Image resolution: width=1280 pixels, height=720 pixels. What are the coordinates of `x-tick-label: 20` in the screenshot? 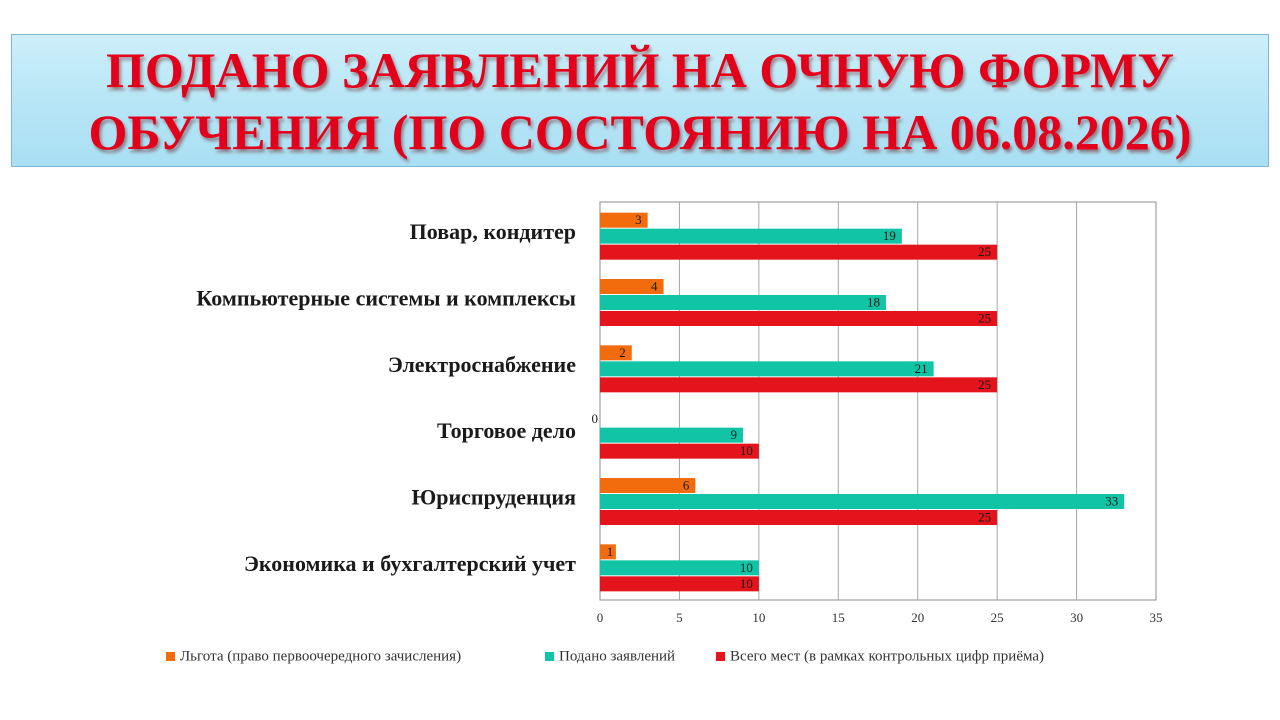 It's located at (917, 617).